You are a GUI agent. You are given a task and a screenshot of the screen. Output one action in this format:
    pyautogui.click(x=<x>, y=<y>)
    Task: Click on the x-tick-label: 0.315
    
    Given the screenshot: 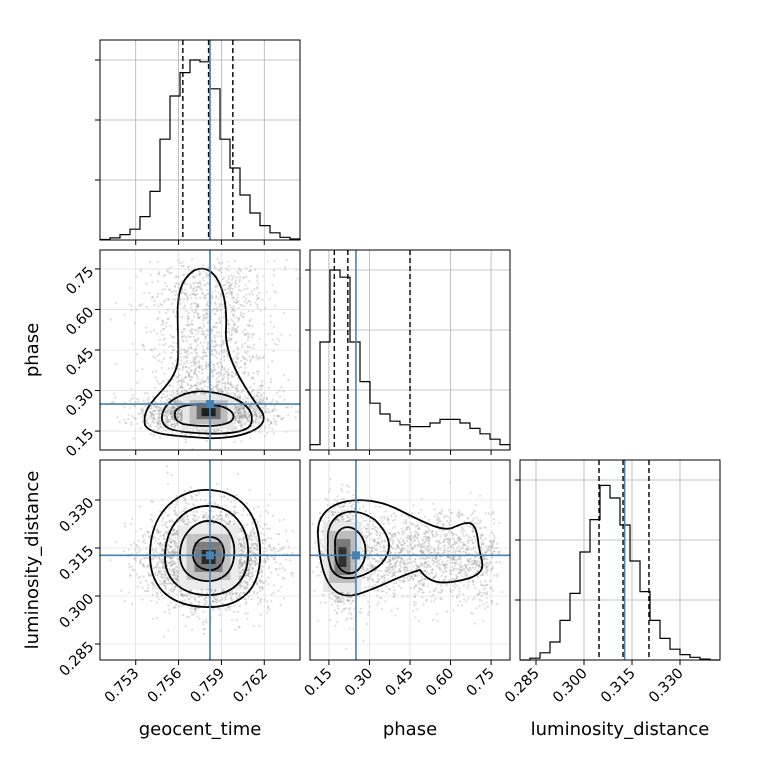 What is the action you would take?
    pyautogui.click(x=618, y=686)
    